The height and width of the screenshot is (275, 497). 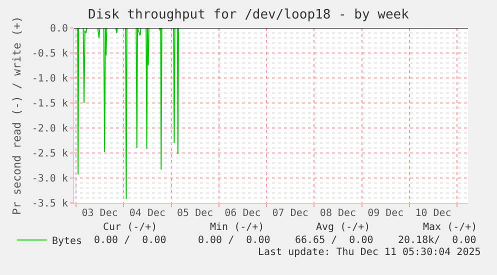 What do you see at coordinates (50, 179) in the screenshot?
I see `y-tick-label: -3.0 k` at bounding box center [50, 179].